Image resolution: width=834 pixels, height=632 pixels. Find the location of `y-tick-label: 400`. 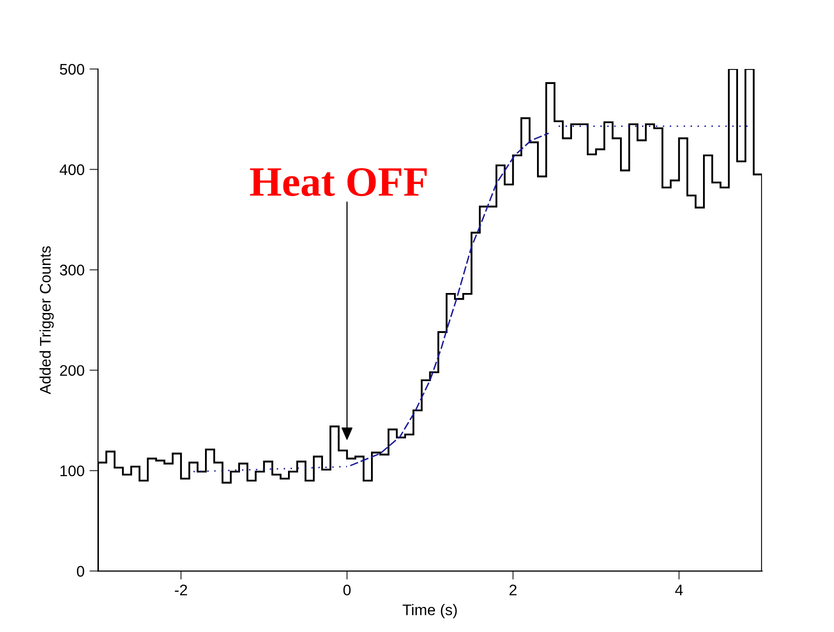

y-tick-label: 400 is located at coordinates (72, 170).